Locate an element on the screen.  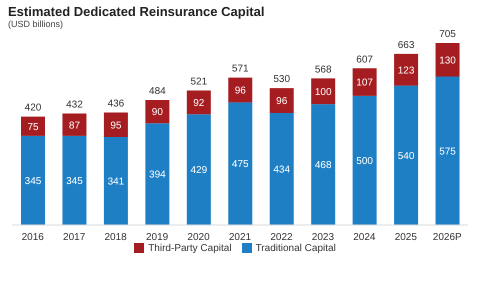
data-label: 475 is located at coordinates (241, 164).